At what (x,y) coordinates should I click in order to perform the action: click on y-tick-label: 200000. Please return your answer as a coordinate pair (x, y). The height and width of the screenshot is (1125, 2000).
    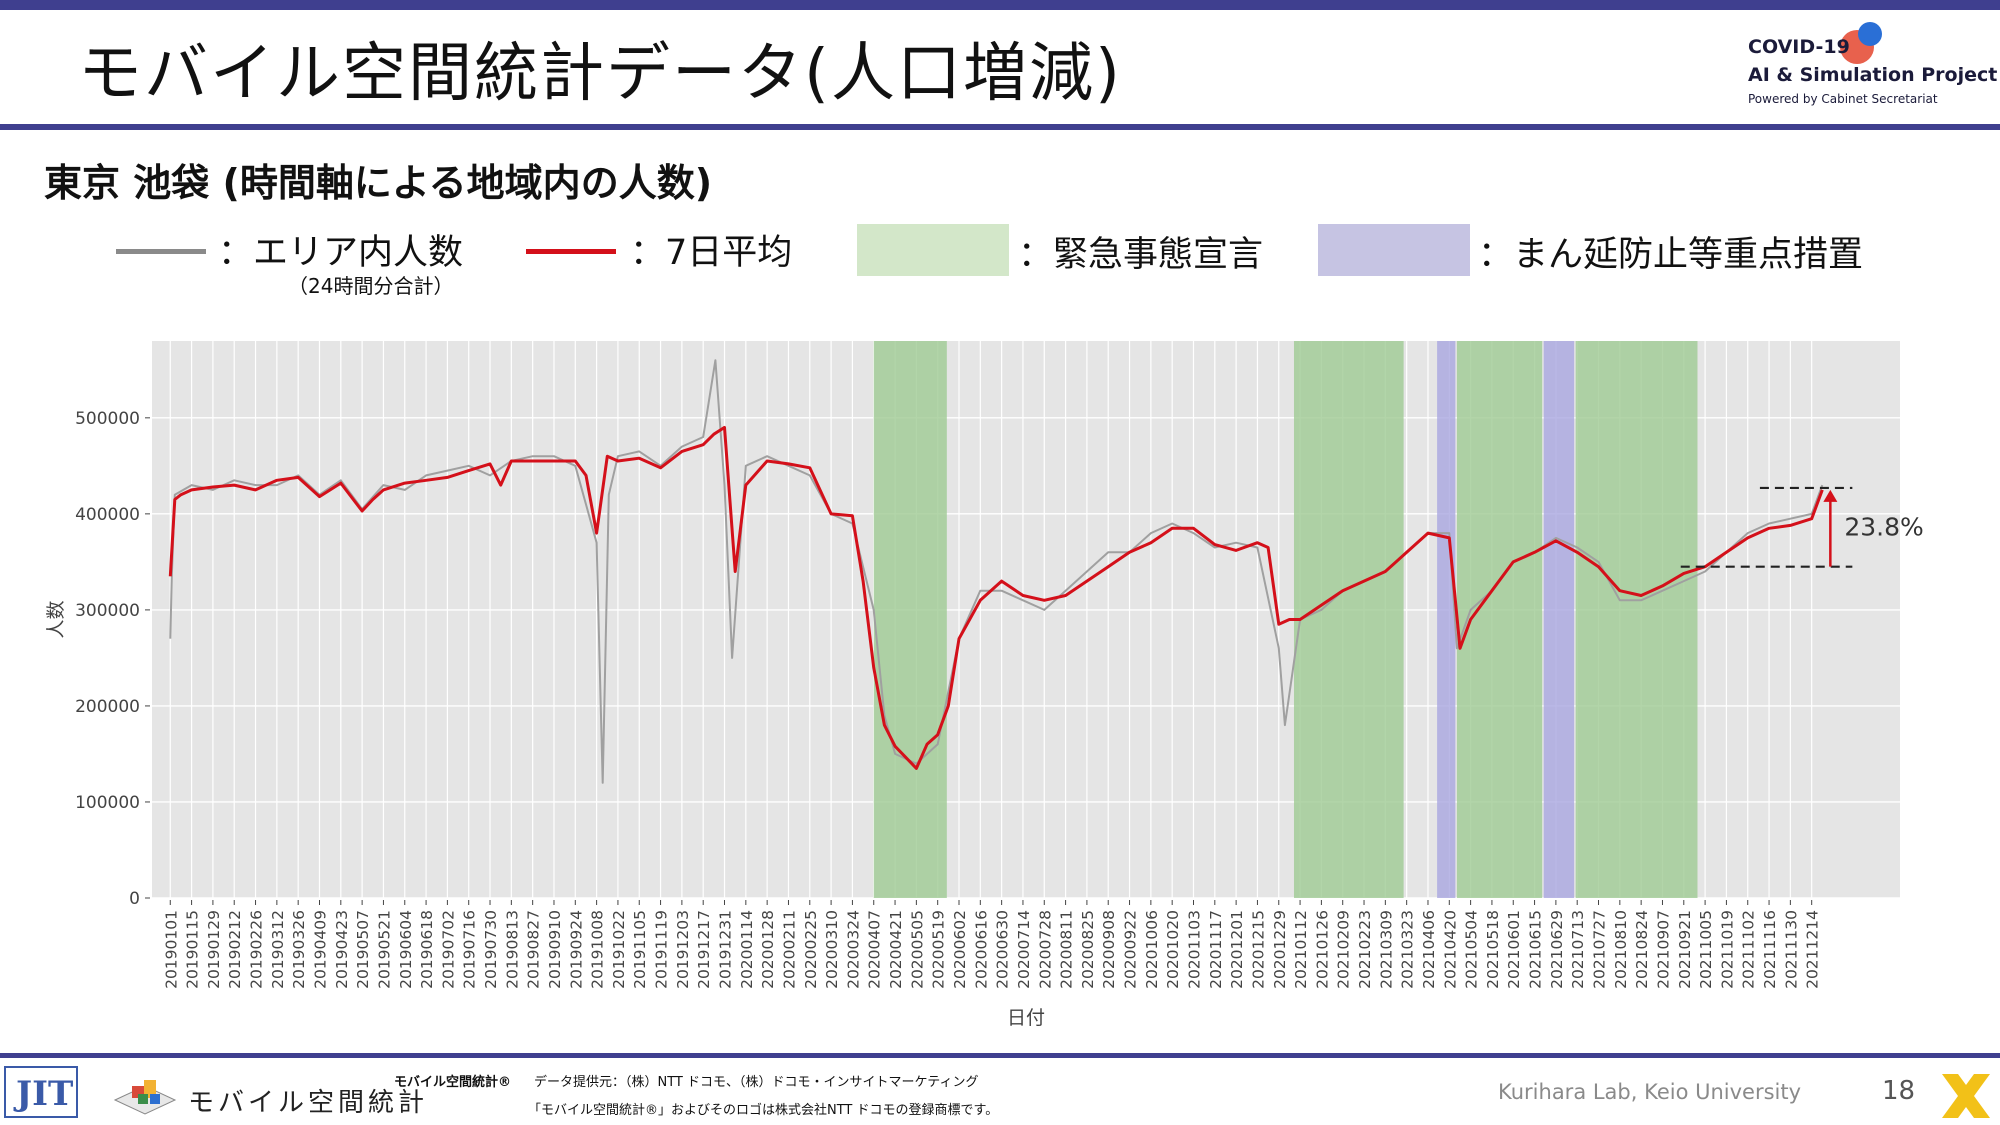
    Looking at the image, I should click on (107, 707).